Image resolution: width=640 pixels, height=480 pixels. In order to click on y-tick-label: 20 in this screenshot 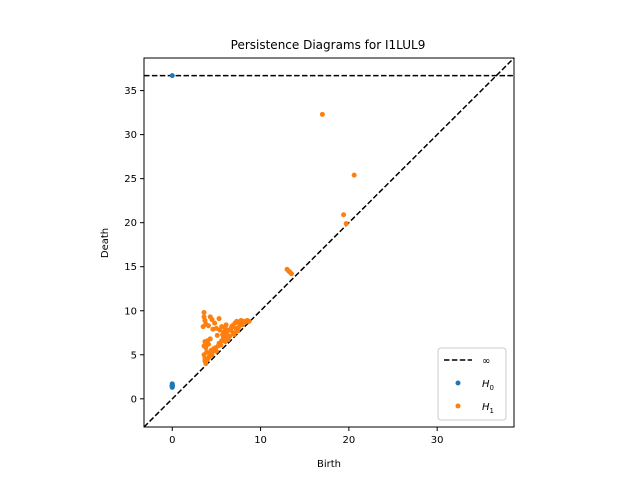, I will do `click(130, 223)`.